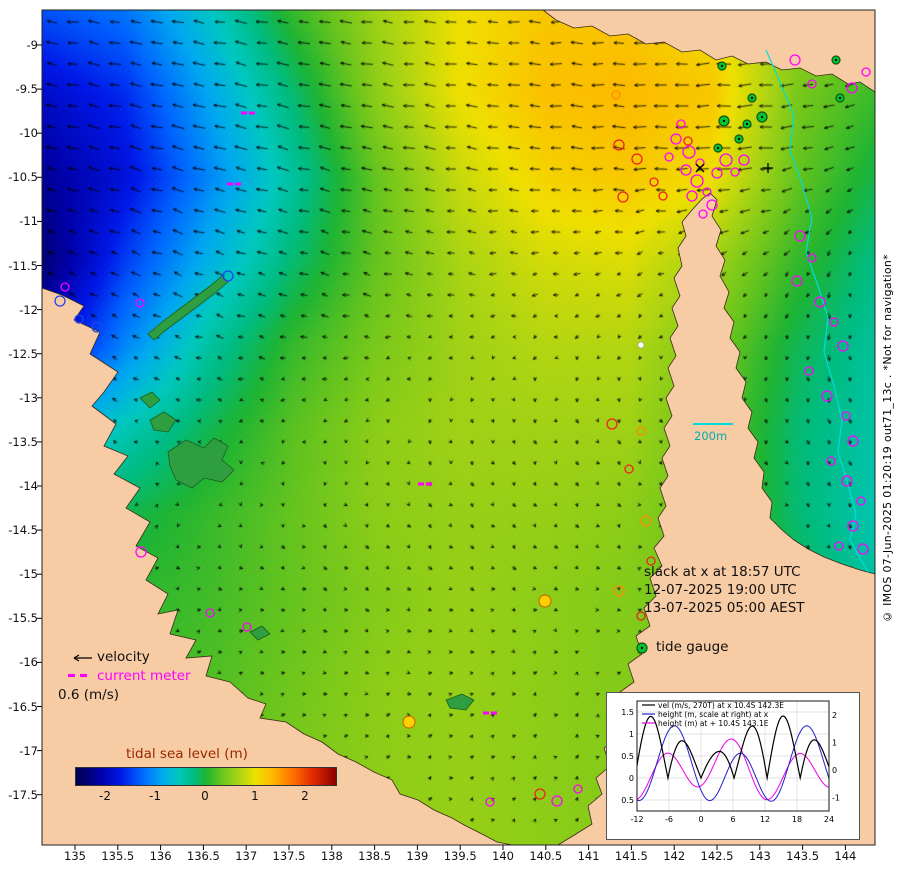 The width and height of the screenshot is (900, 878). Describe the element at coordinates (155, 796) in the screenshot. I see `colorbar-tick-label: -1` at that location.